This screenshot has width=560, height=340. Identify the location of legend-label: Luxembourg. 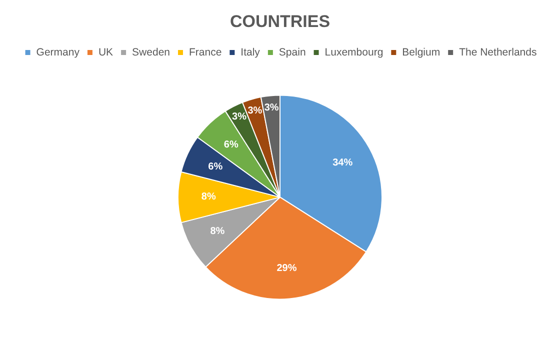
(354, 52).